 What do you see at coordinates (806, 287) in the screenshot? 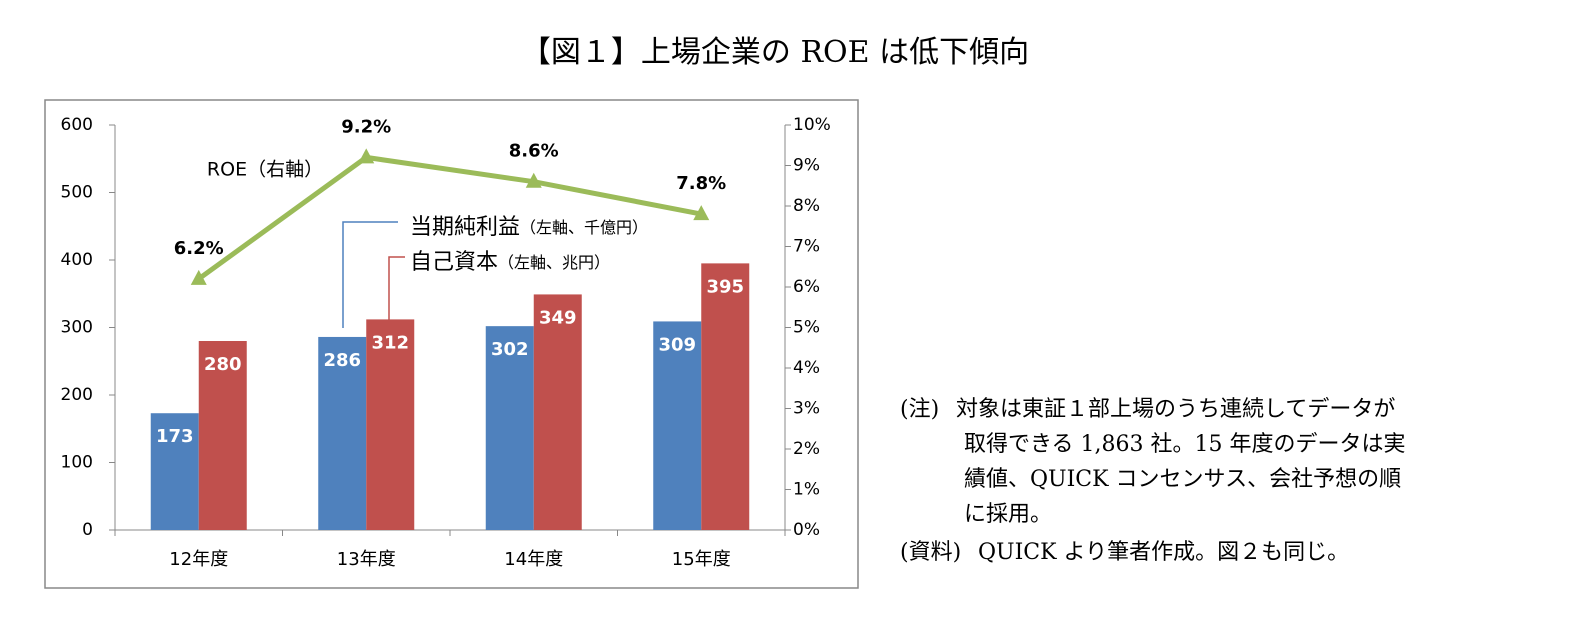
I see `y2-tick-label: 6%` at bounding box center [806, 287].